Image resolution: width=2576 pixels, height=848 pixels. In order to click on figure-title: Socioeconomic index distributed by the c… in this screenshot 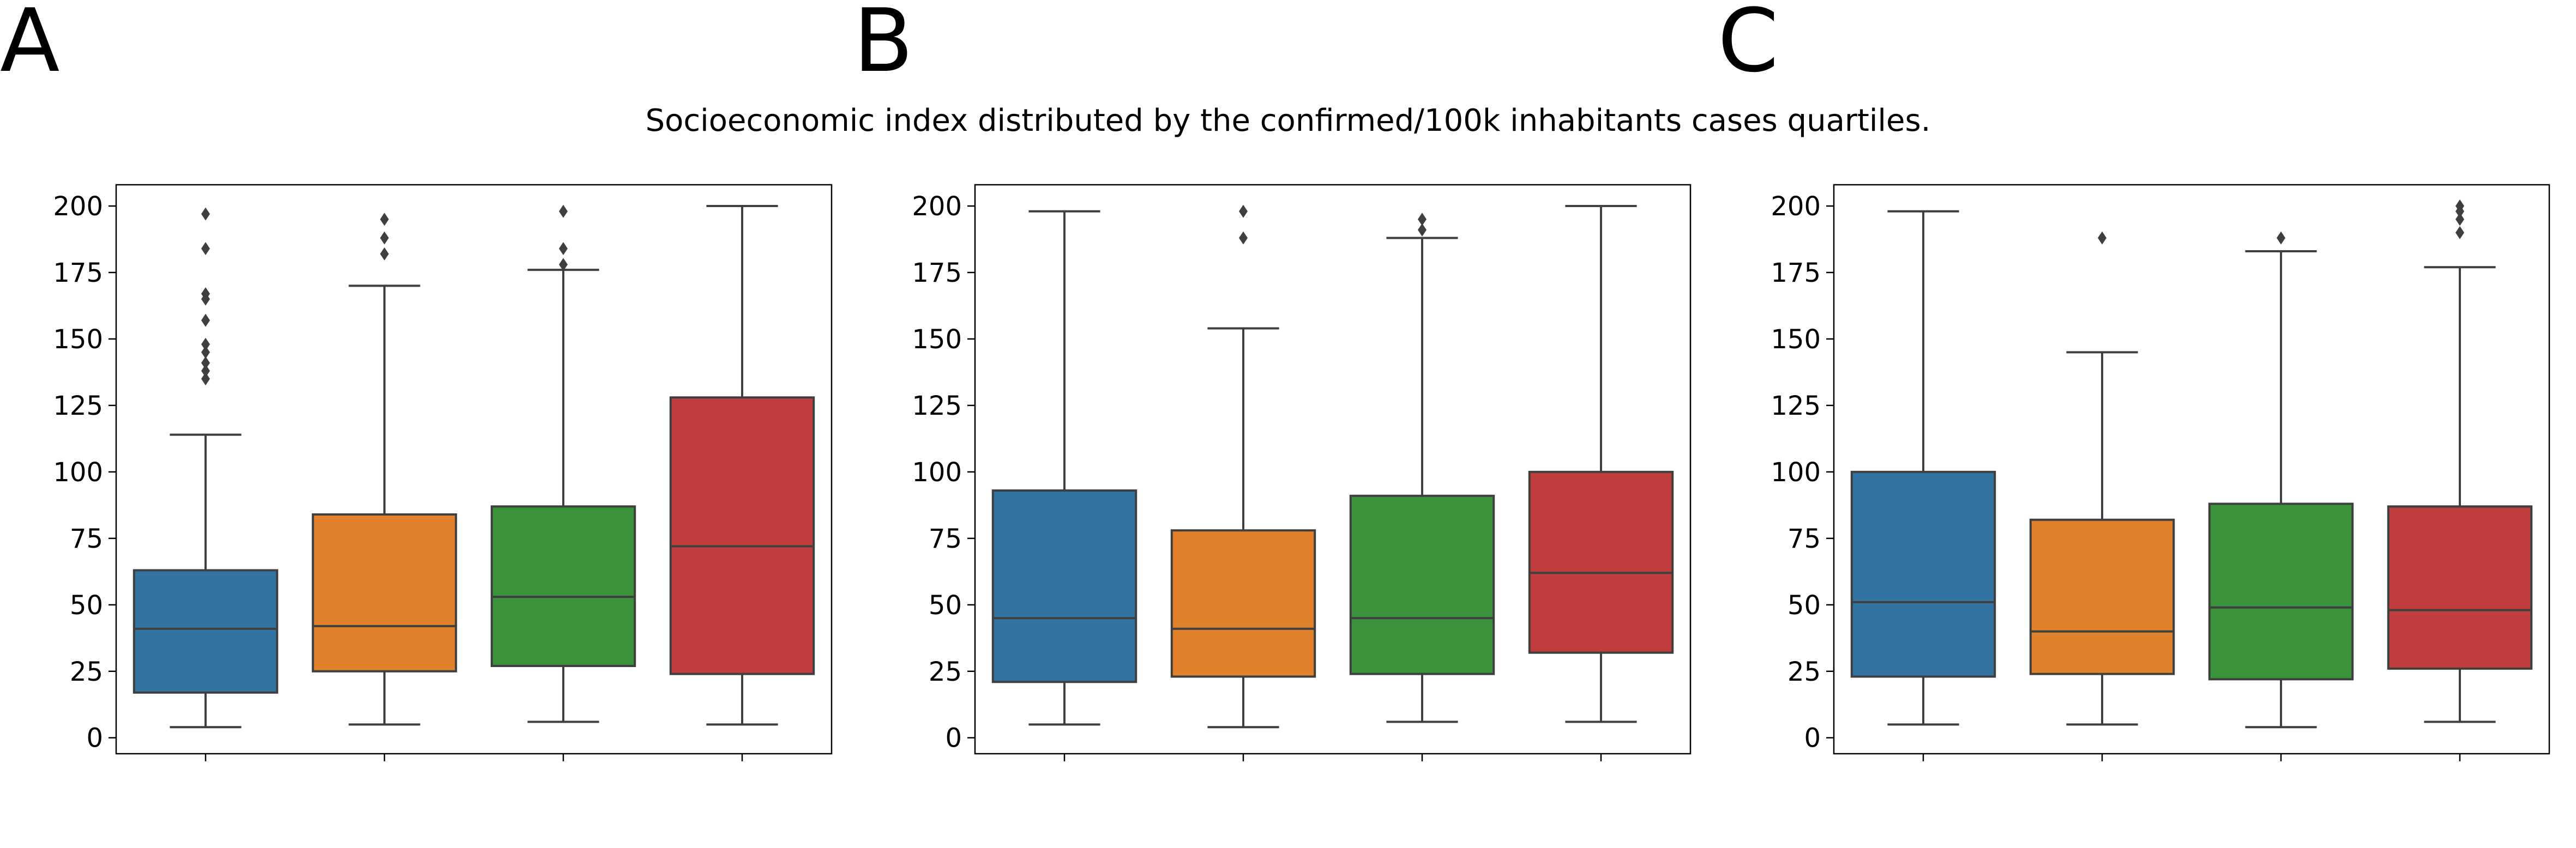, I will do `click(1288, 120)`.